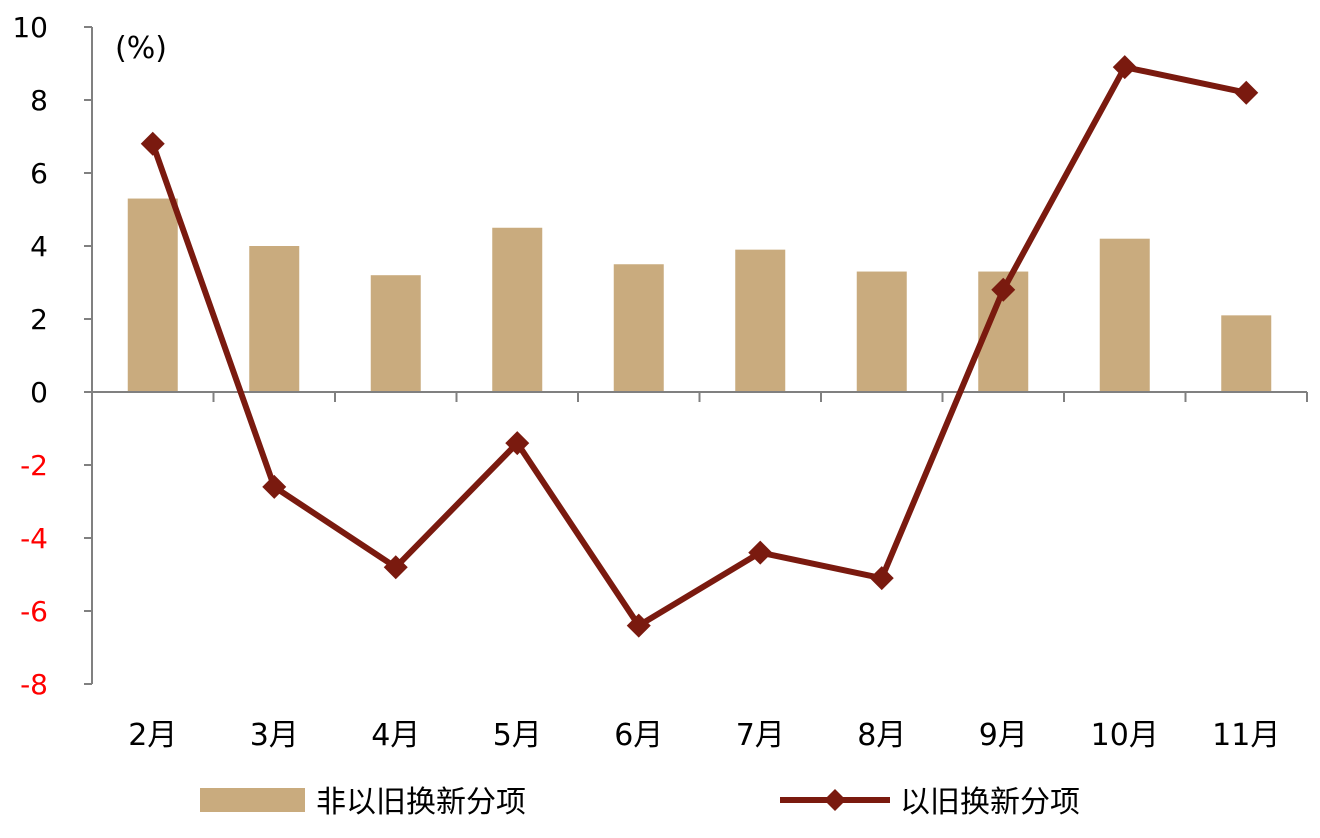  I want to click on y-tick-label: -8, so click(34, 684).